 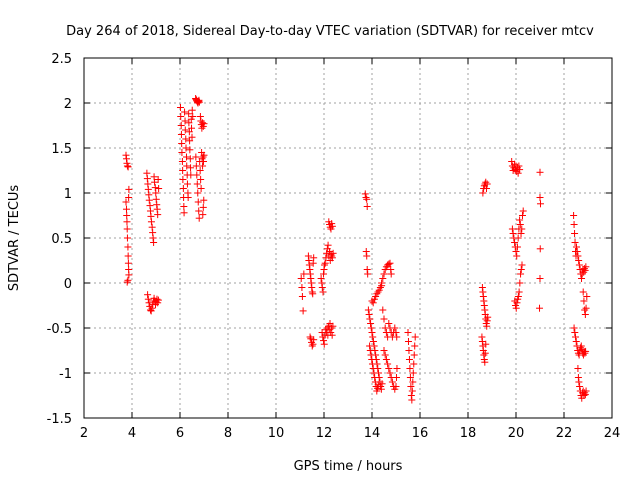 What do you see at coordinates (84, 433) in the screenshot?
I see `x-tick-label: 2` at bounding box center [84, 433].